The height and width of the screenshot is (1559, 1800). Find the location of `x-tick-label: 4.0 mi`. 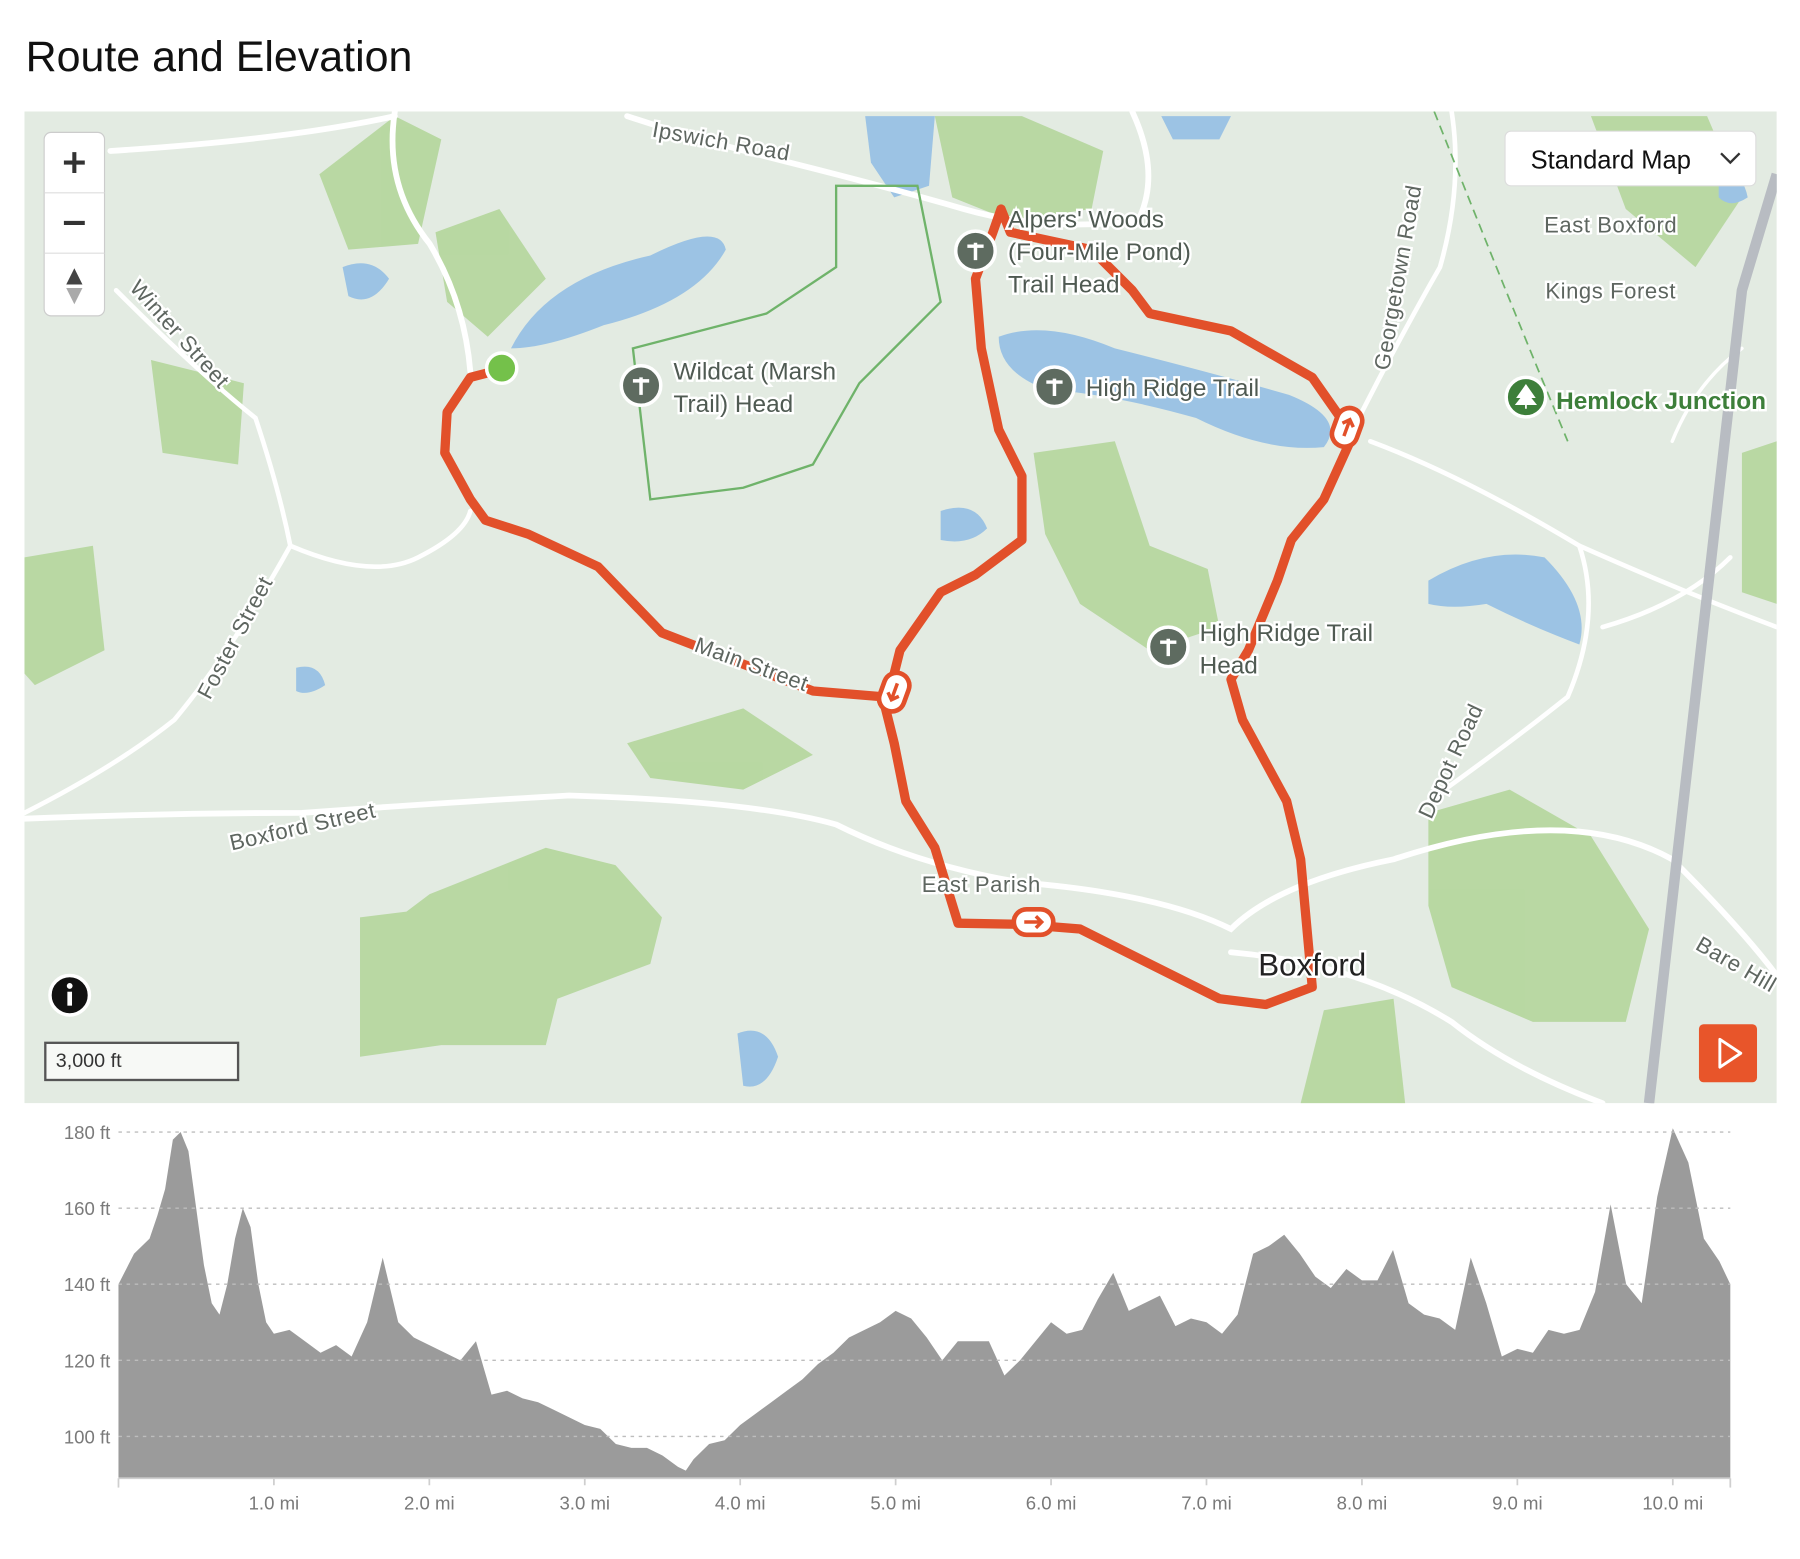

x-tick-label: 4.0 mi is located at coordinates (740, 1503).